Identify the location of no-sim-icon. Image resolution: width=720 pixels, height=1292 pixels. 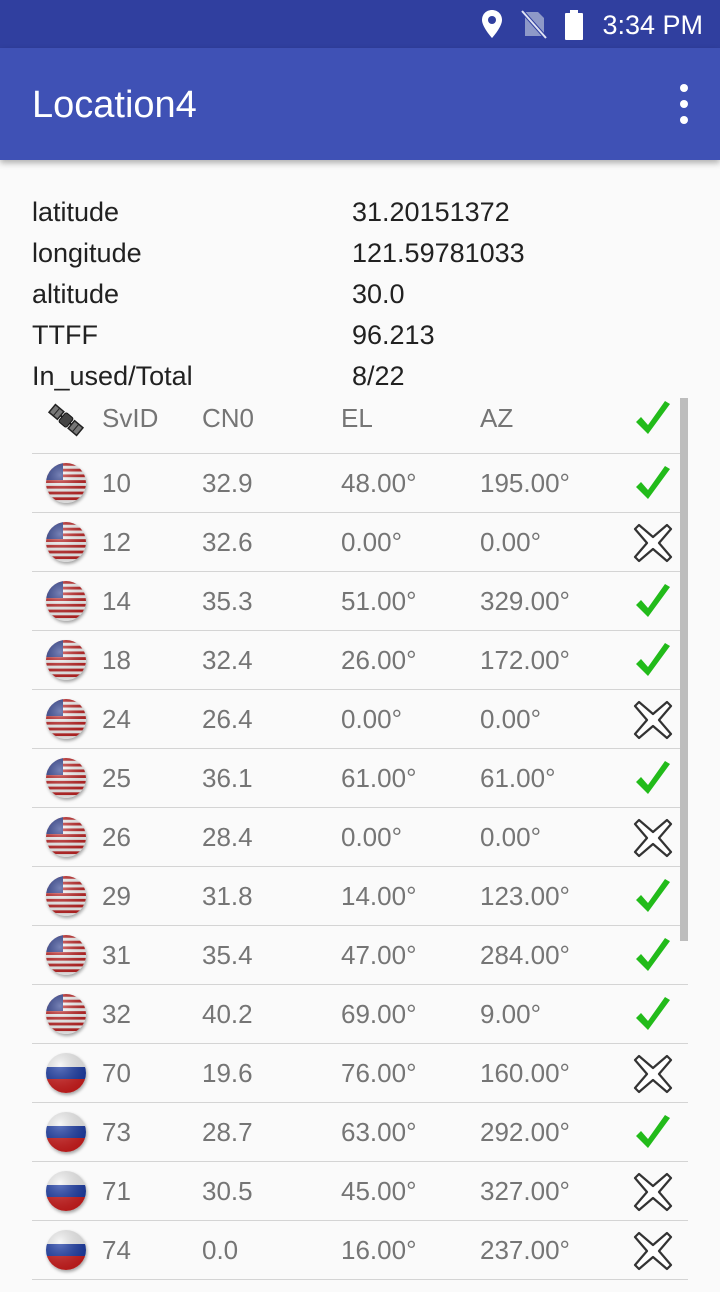
(534, 26).